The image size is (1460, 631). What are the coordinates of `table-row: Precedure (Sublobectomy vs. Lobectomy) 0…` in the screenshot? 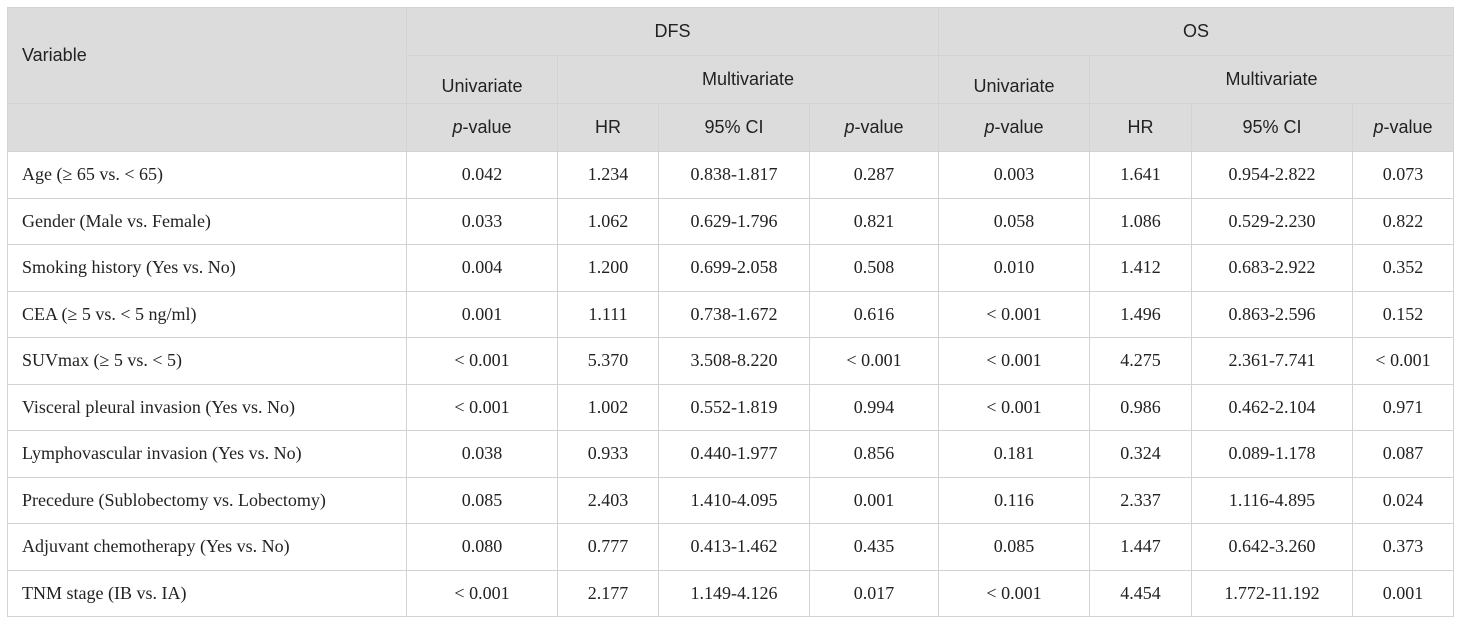 It's located at (731, 500).